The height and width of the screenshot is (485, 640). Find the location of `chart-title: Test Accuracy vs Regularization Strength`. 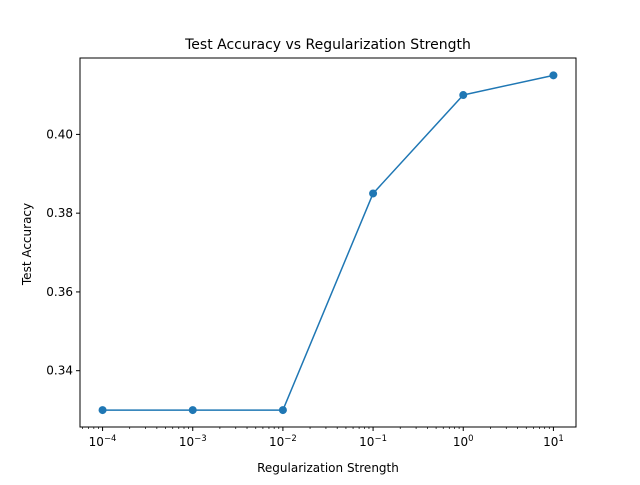

chart-title: Test Accuracy vs Regularization Strength is located at coordinates (327, 45).